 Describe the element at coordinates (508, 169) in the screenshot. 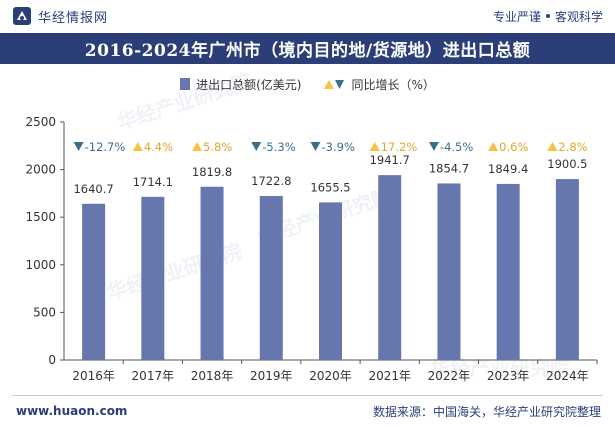

I see `bar-value-label: 1849.4` at that location.